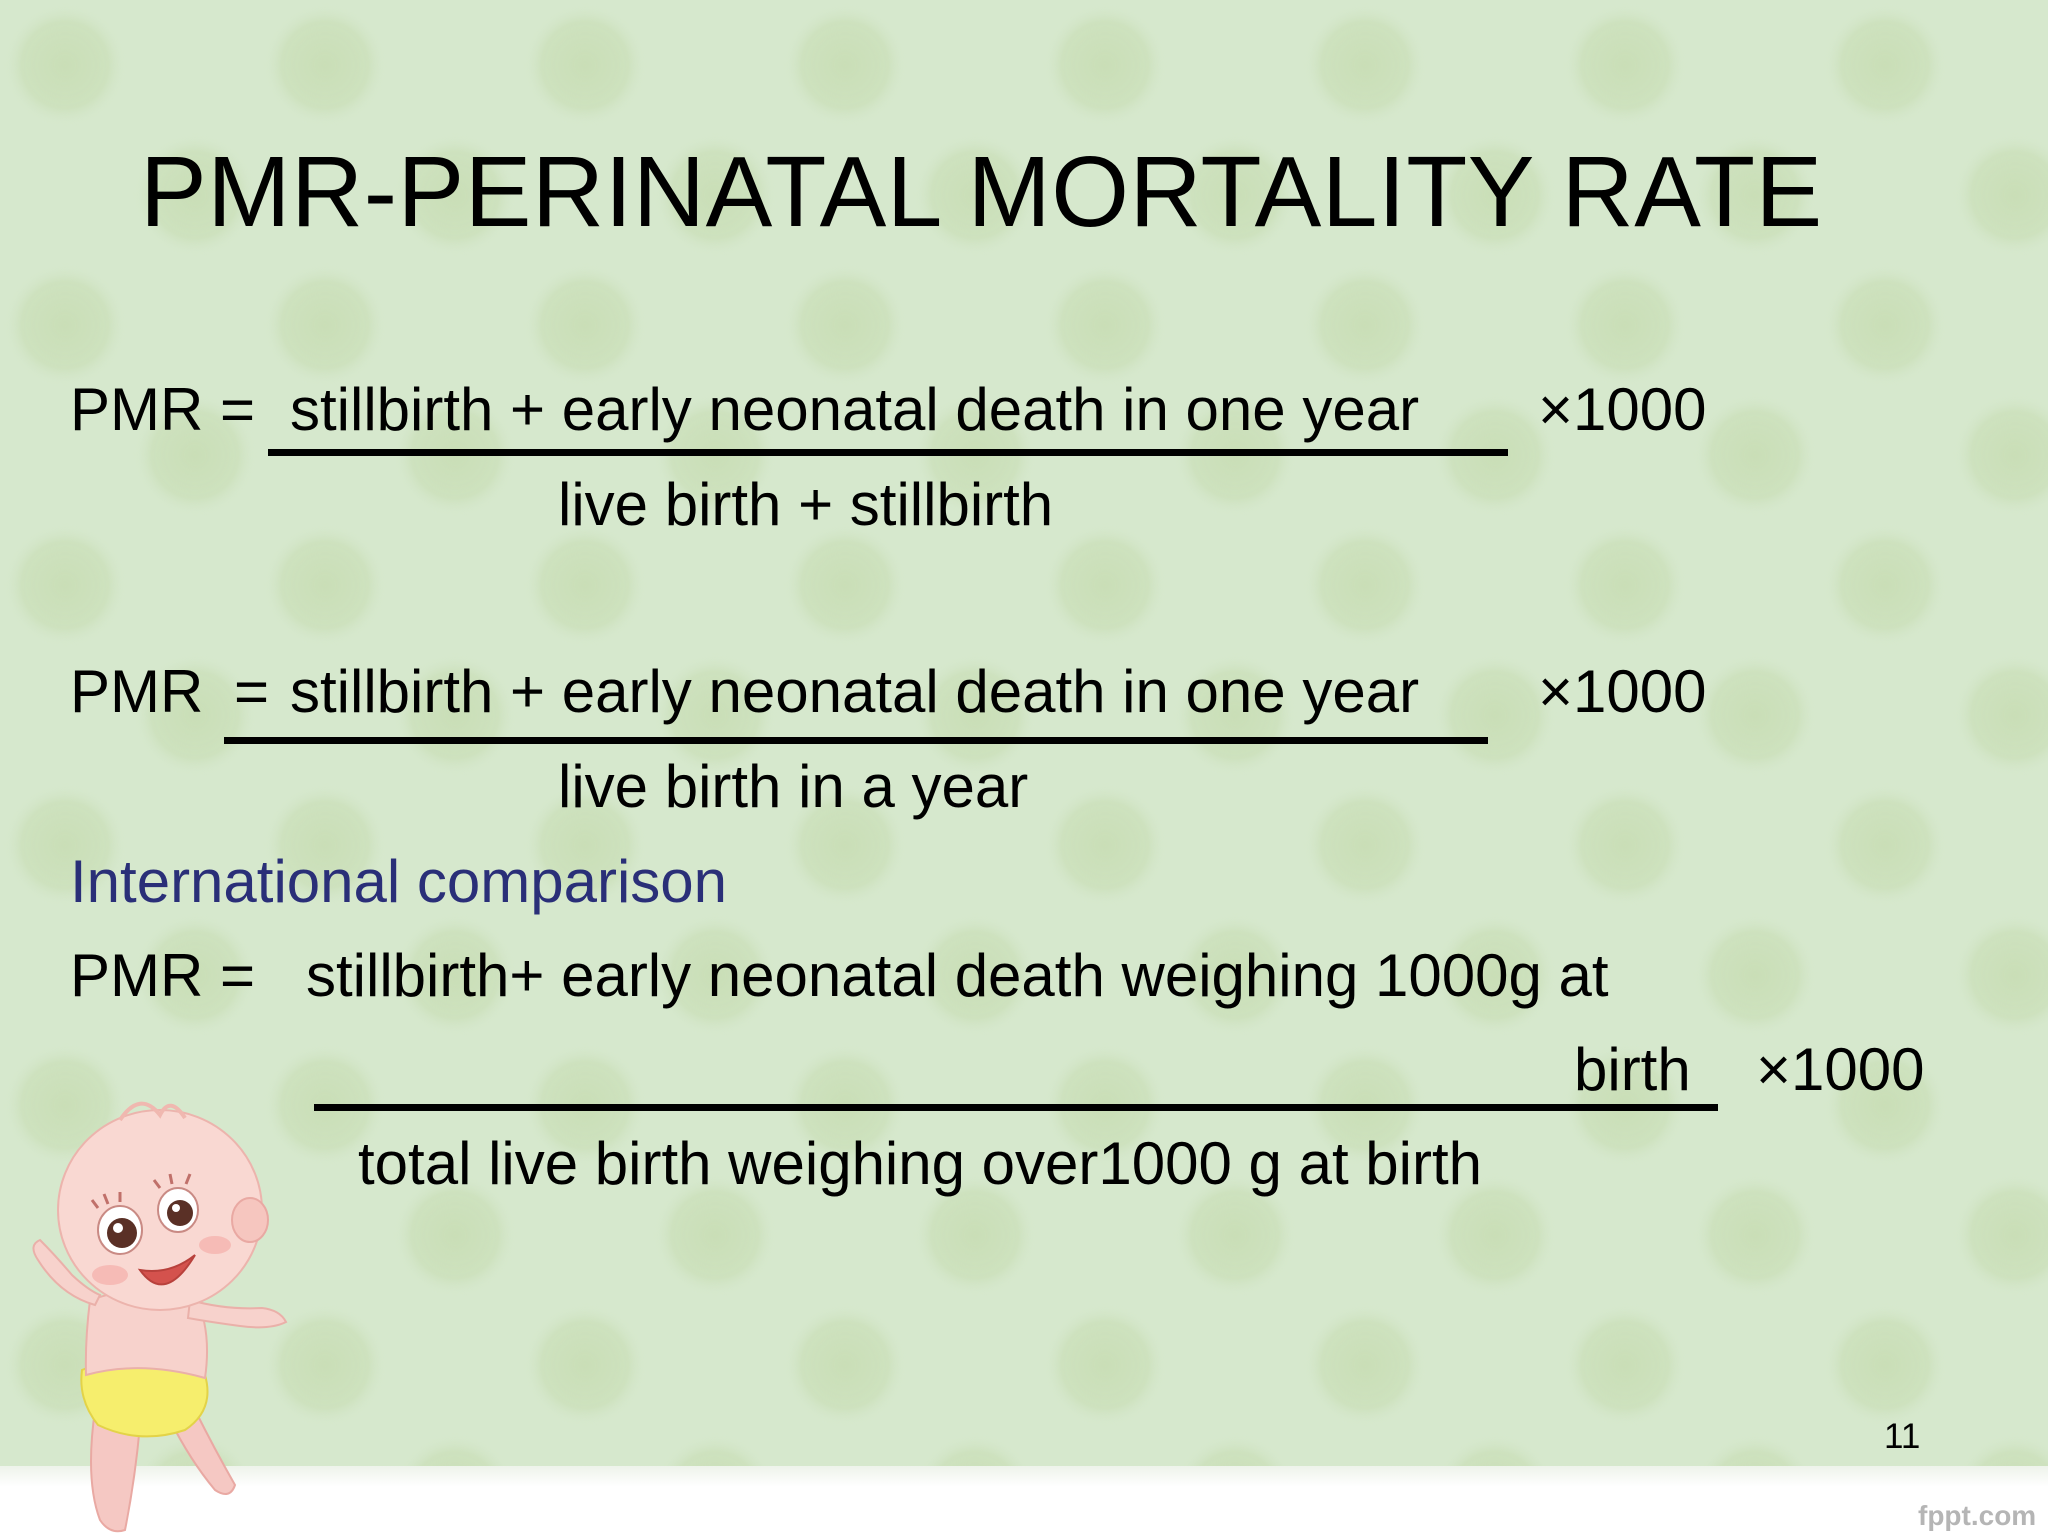  What do you see at coordinates (806, 504) in the screenshot?
I see `formula1-denominator: live birth + stillbirth` at bounding box center [806, 504].